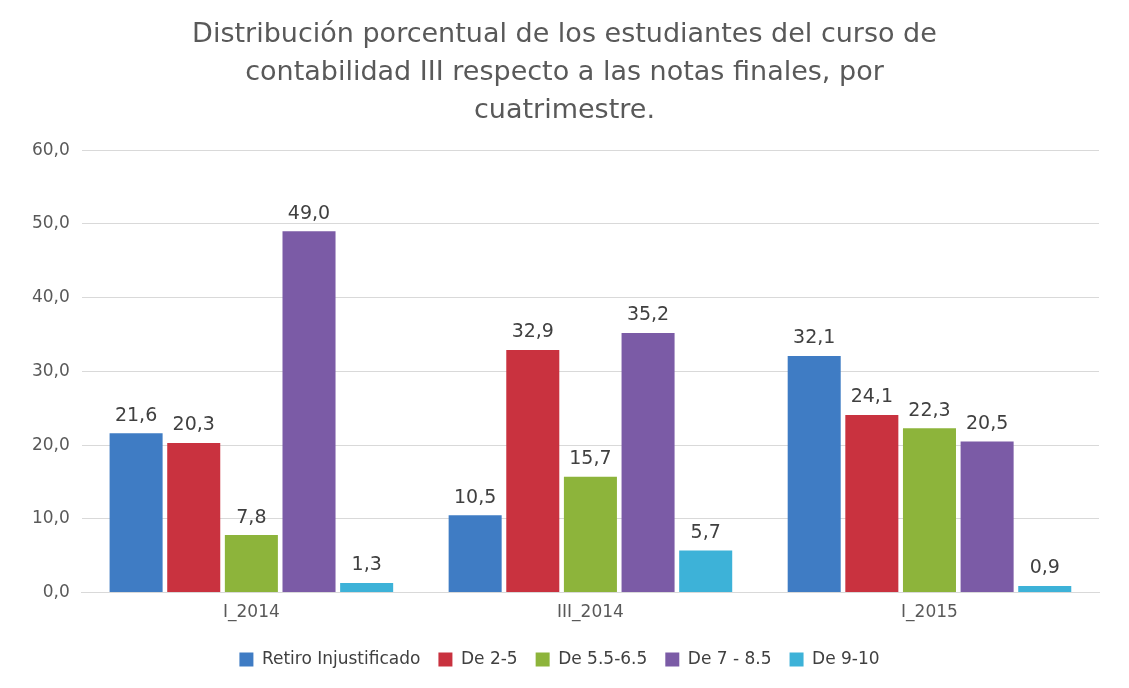 The height and width of the screenshot is (688, 1129). Describe the element at coordinates (871, 395) in the screenshot. I see `data-label: 24,1` at that location.